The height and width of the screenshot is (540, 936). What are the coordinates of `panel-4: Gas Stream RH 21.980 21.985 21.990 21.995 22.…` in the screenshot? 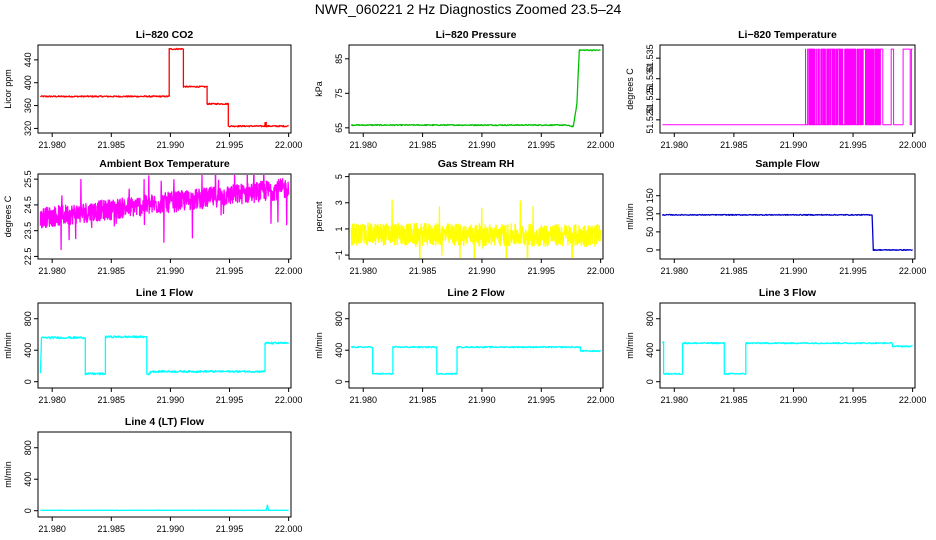 It's located at (464, 217).